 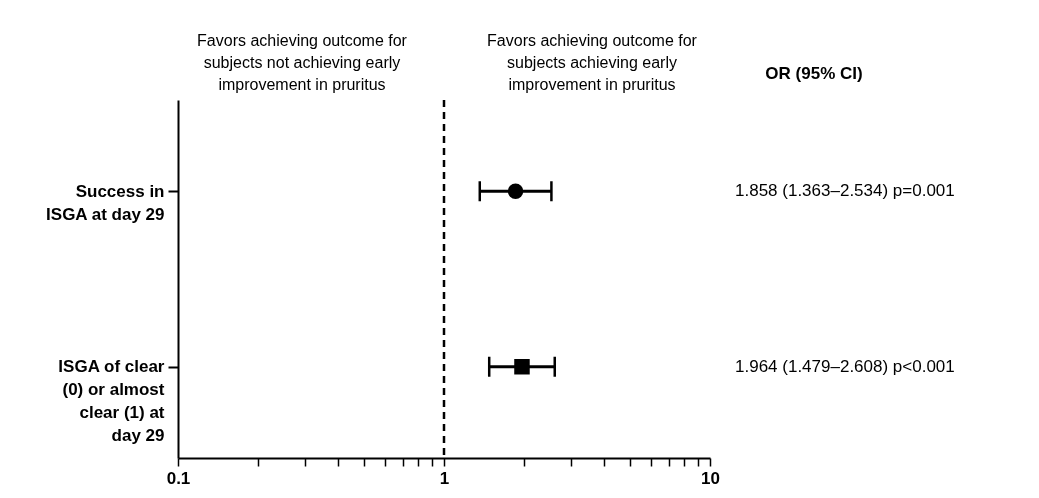 I want to click on y-tick-label: Success in ISGA at day 29, so click(x=105, y=202).